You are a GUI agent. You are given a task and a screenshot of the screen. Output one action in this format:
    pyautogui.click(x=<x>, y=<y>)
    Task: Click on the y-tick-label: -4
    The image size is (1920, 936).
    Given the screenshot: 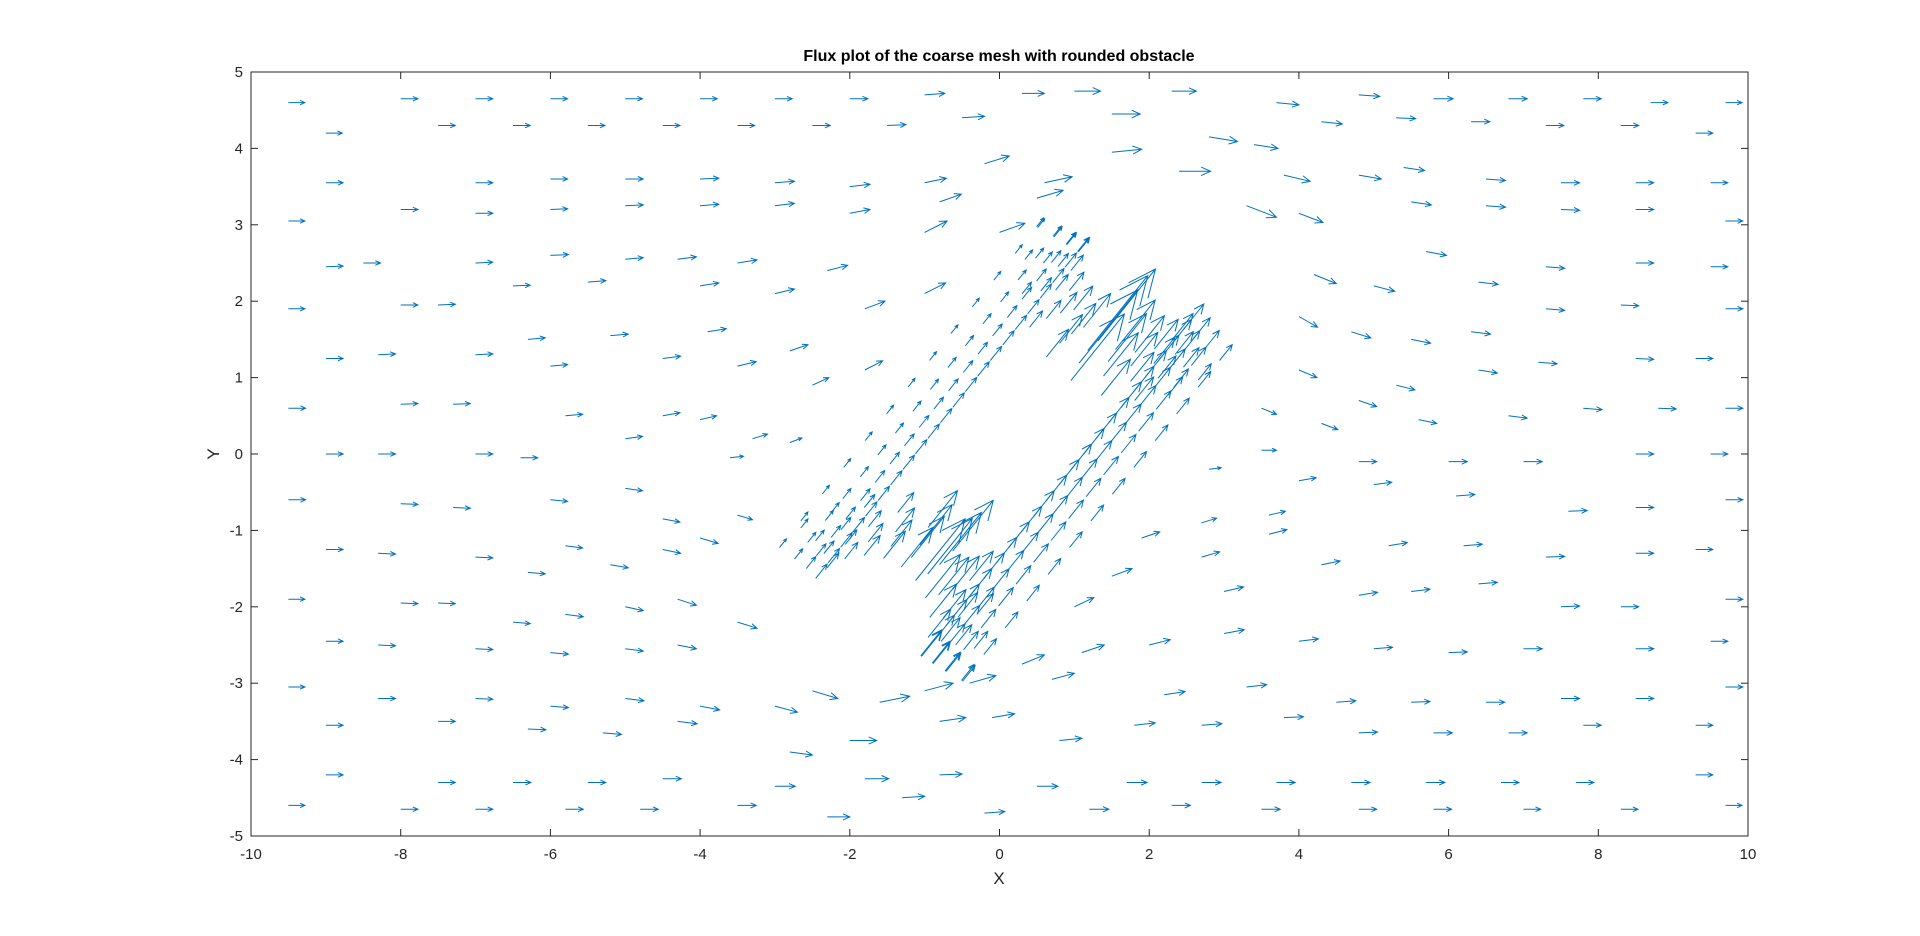 What is the action you would take?
    pyautogui.click(x=236, y=760)
    